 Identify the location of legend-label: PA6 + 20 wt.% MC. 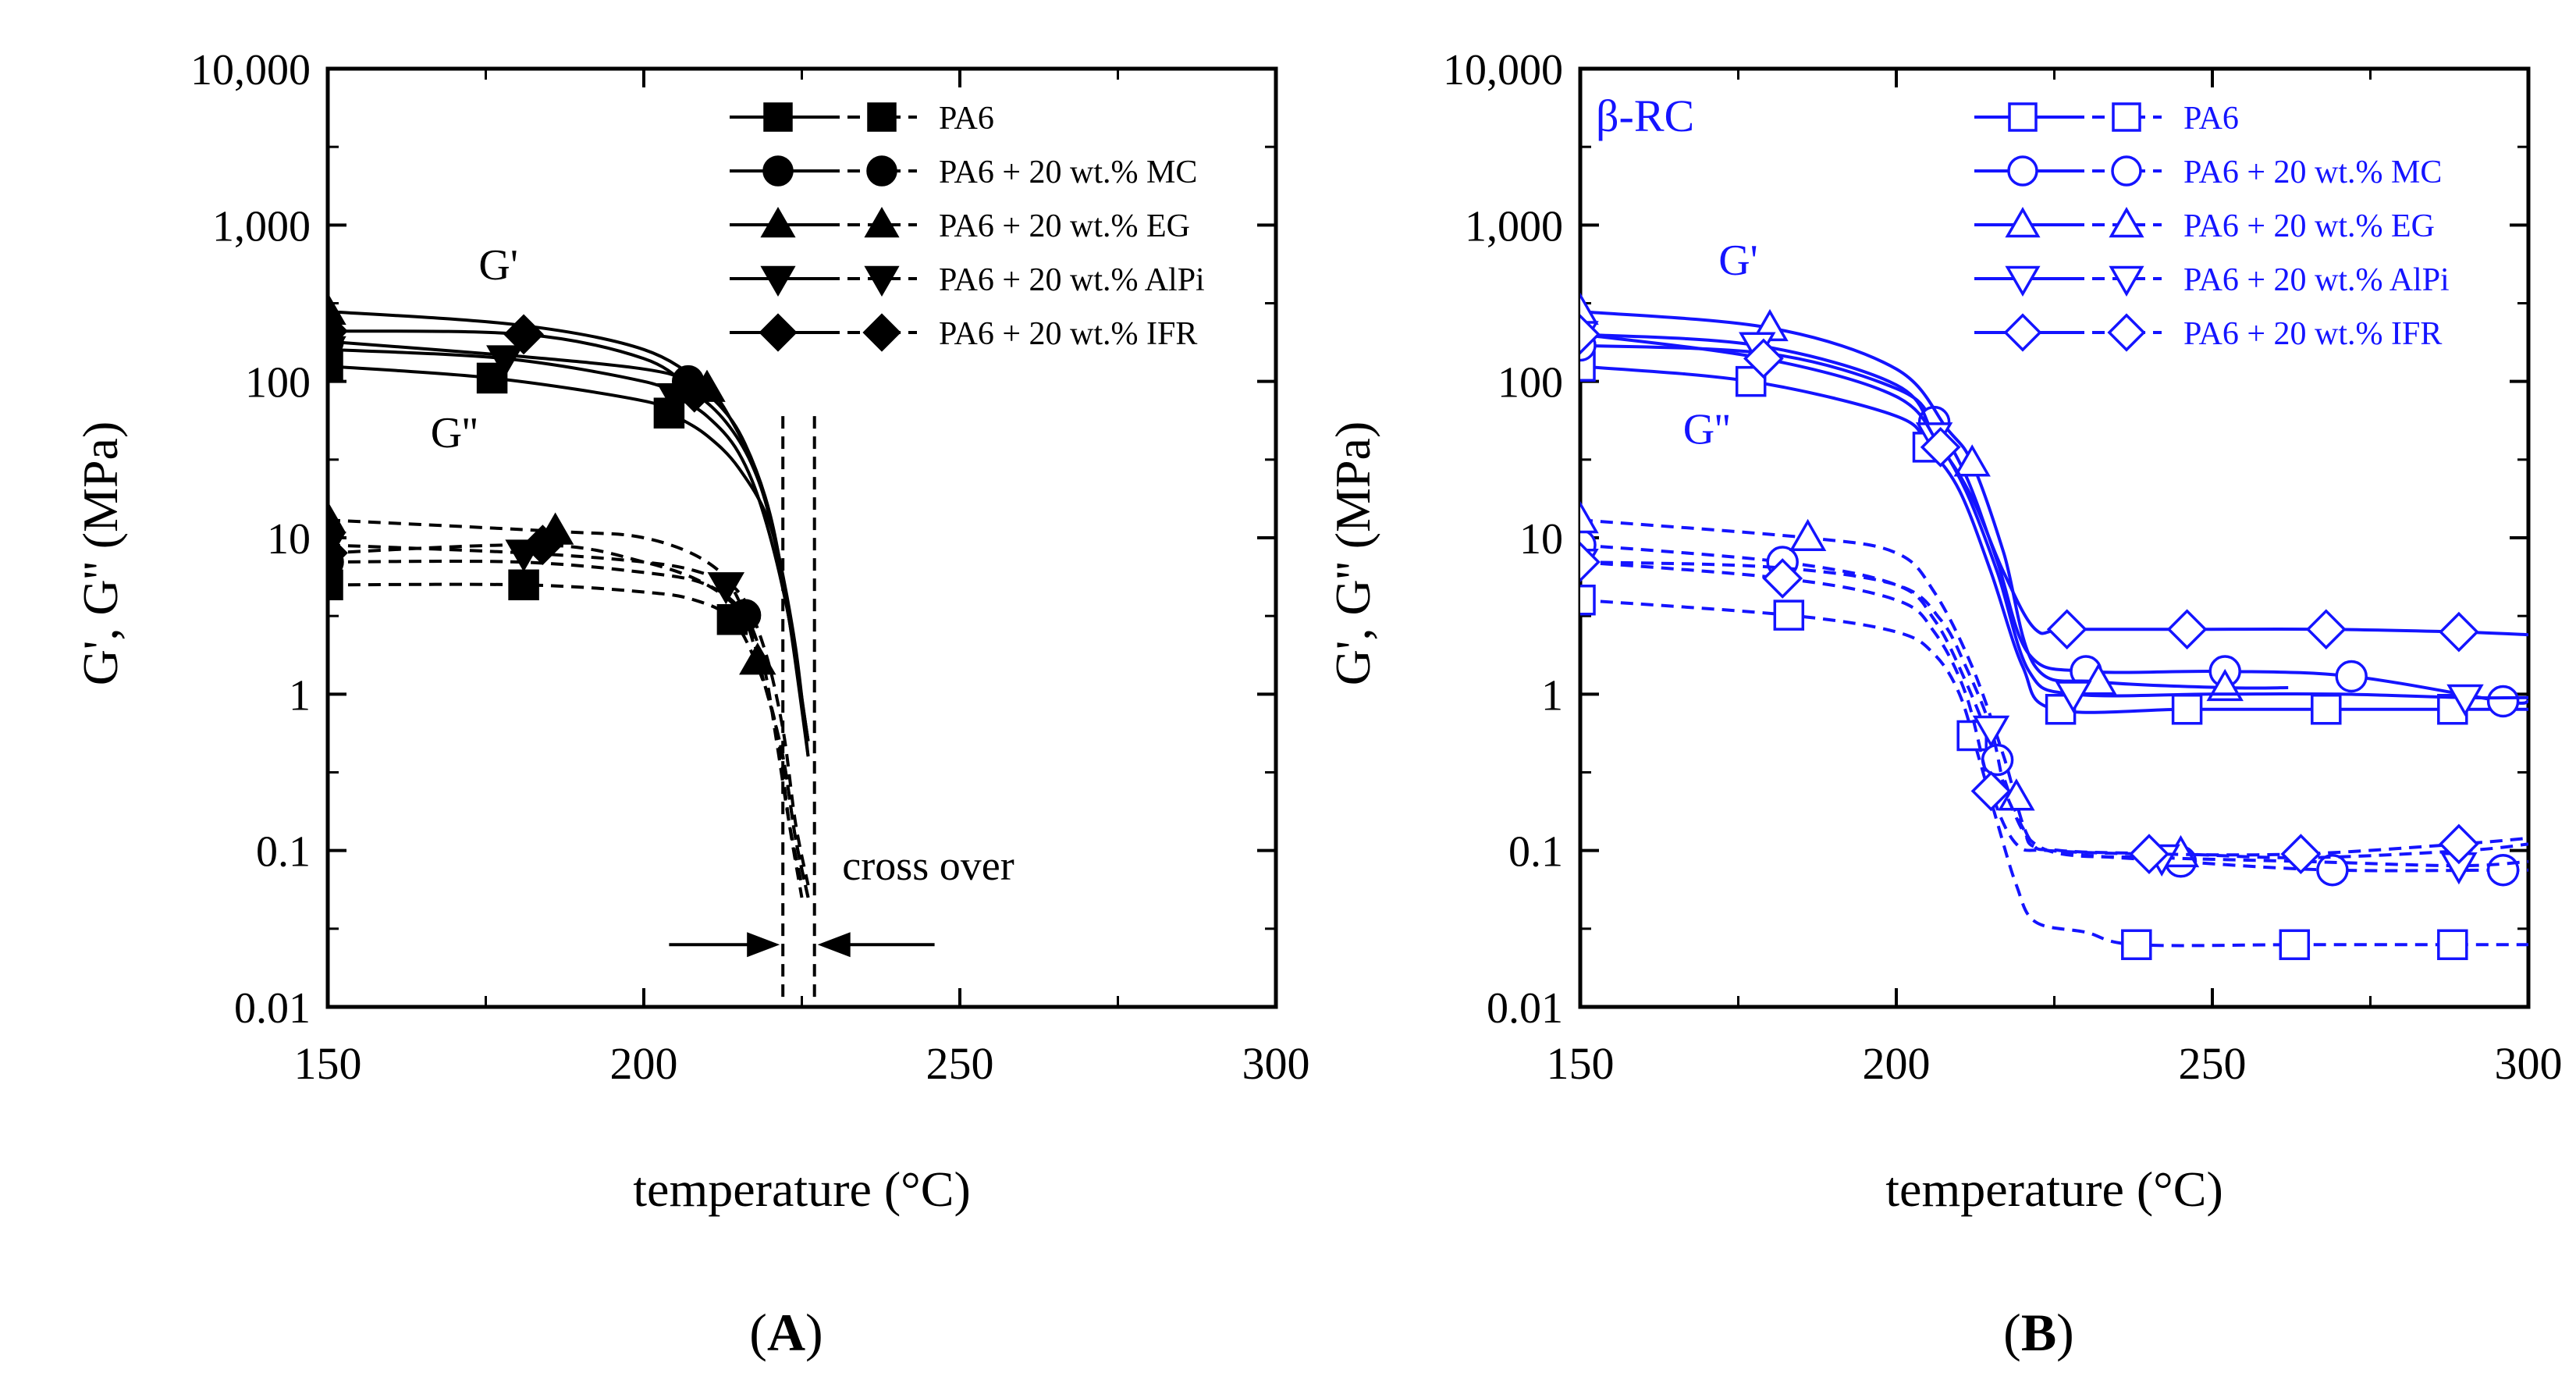
(1068, 172).